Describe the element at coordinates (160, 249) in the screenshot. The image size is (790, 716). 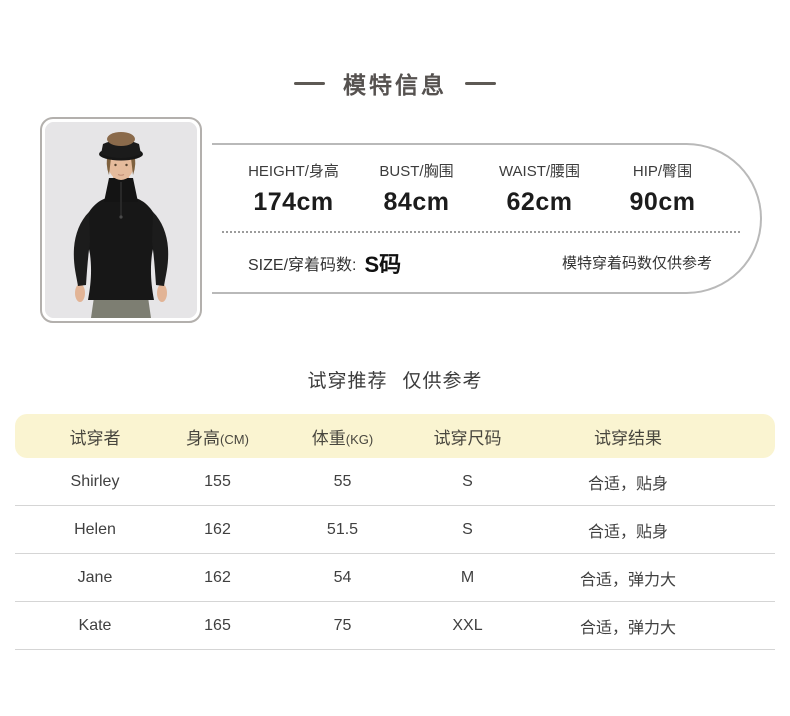
I see `right-sleeve-shape` at that location.